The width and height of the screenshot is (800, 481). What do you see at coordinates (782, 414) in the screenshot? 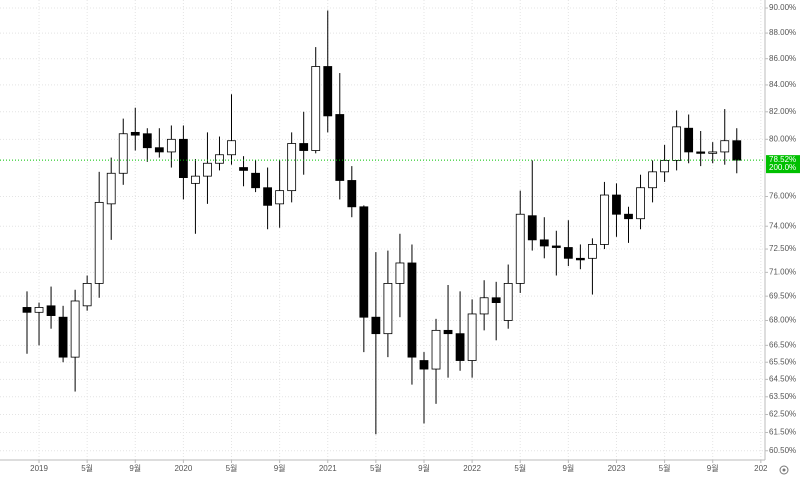
I see `y-tick-label: 62.50%` at bounding box center [782, 414].